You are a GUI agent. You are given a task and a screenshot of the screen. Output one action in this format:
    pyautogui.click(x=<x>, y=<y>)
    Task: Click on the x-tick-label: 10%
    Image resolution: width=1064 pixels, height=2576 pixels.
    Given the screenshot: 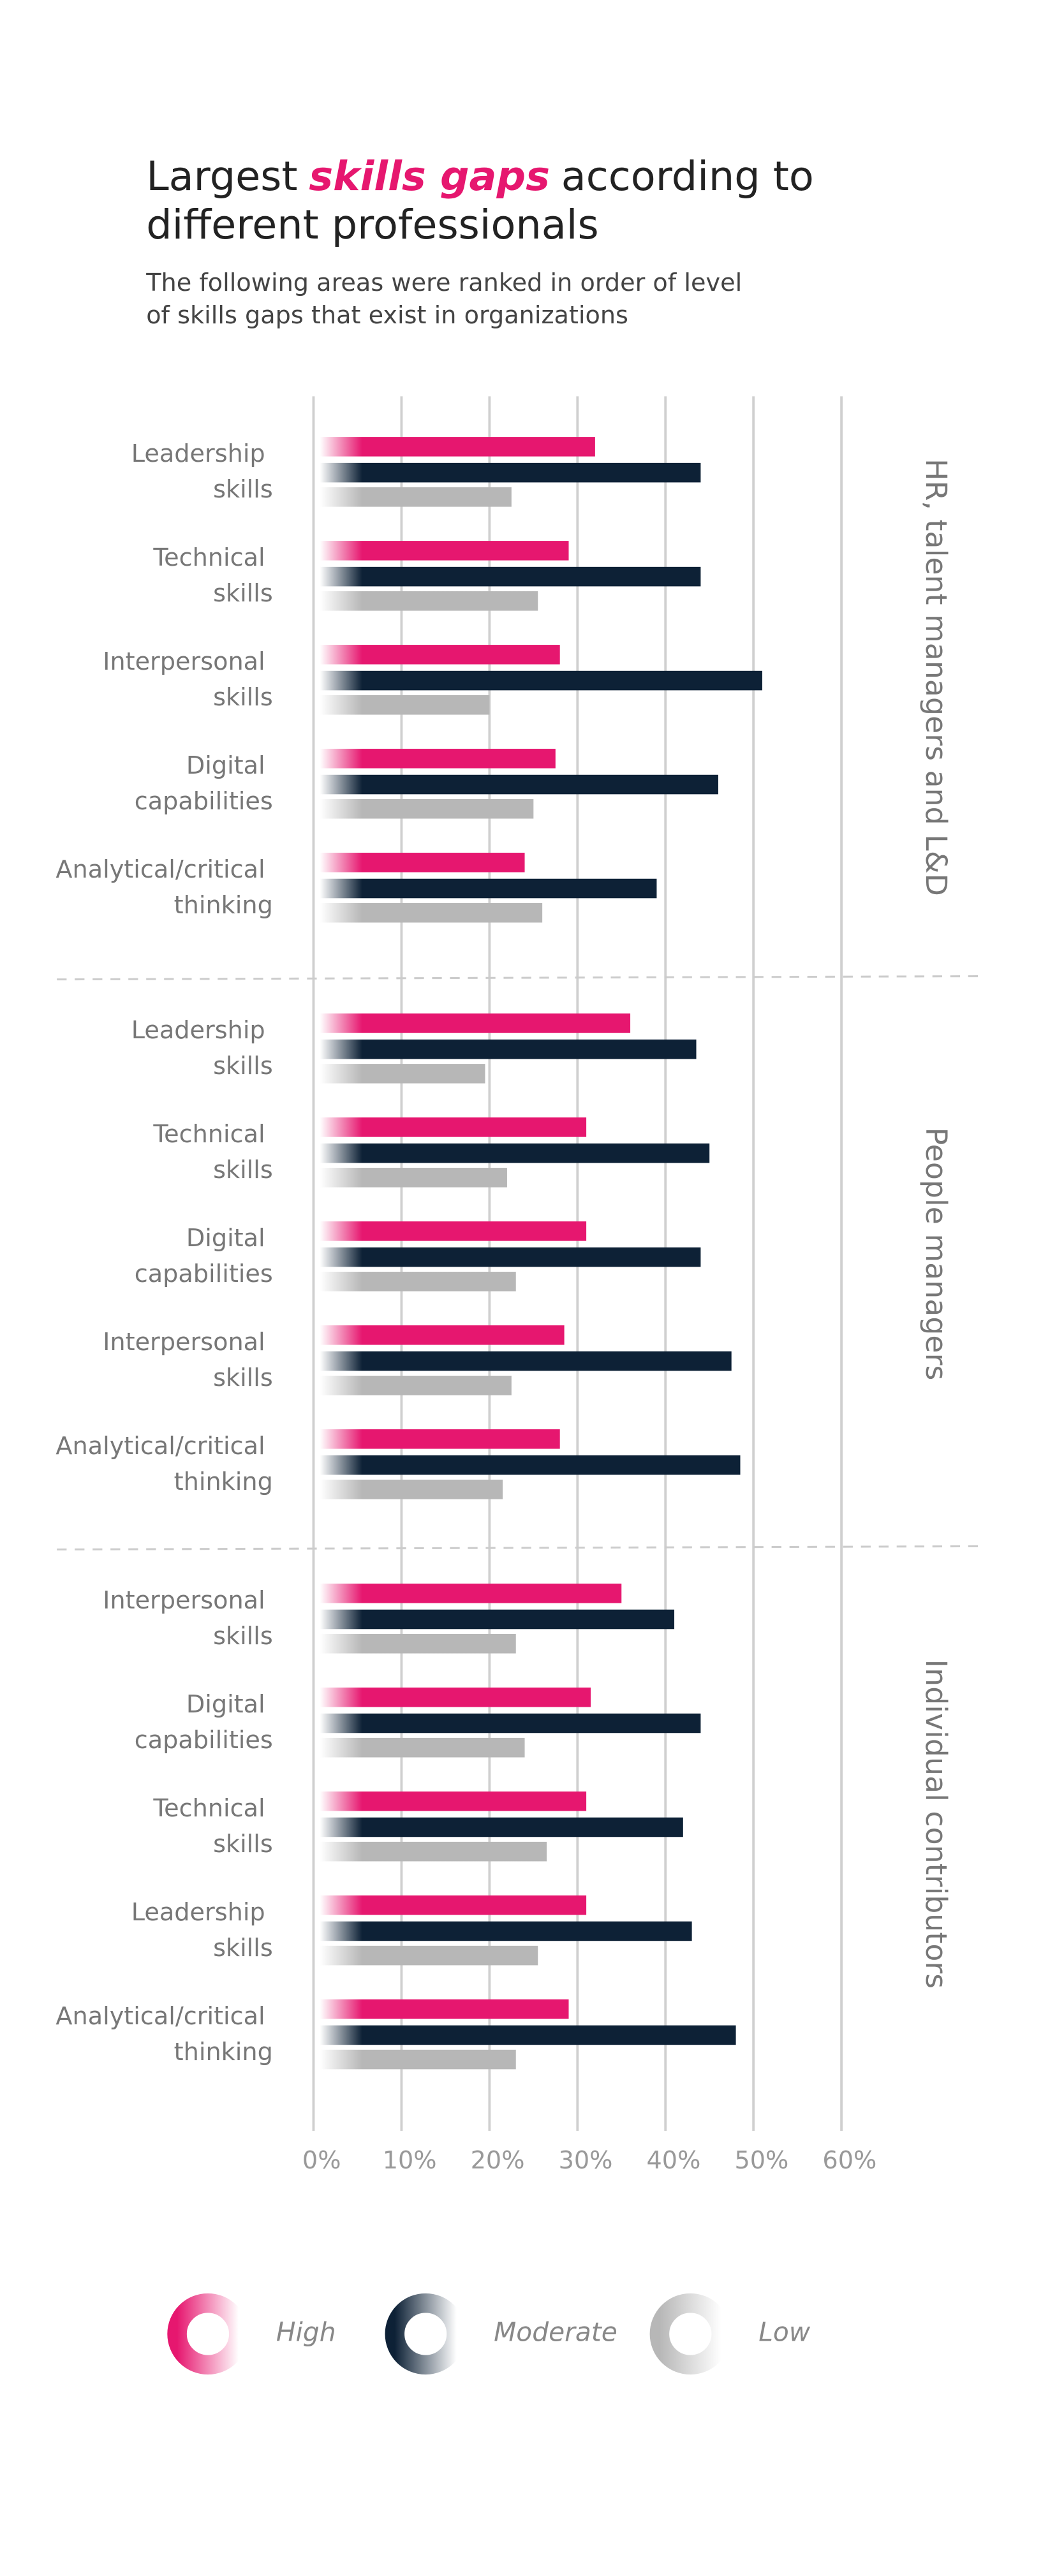 What is the action you would take?
    pyautogui.click(x=410, y=2161)
    